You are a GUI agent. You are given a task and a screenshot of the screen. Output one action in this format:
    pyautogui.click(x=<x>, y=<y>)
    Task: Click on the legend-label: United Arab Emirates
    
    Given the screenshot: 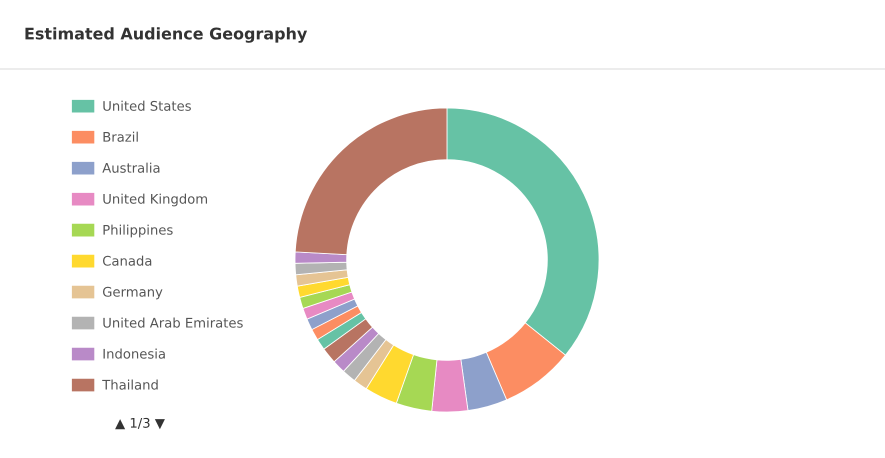 What is the action you would take?
    pyautogui.click(x=173, y=323)
    